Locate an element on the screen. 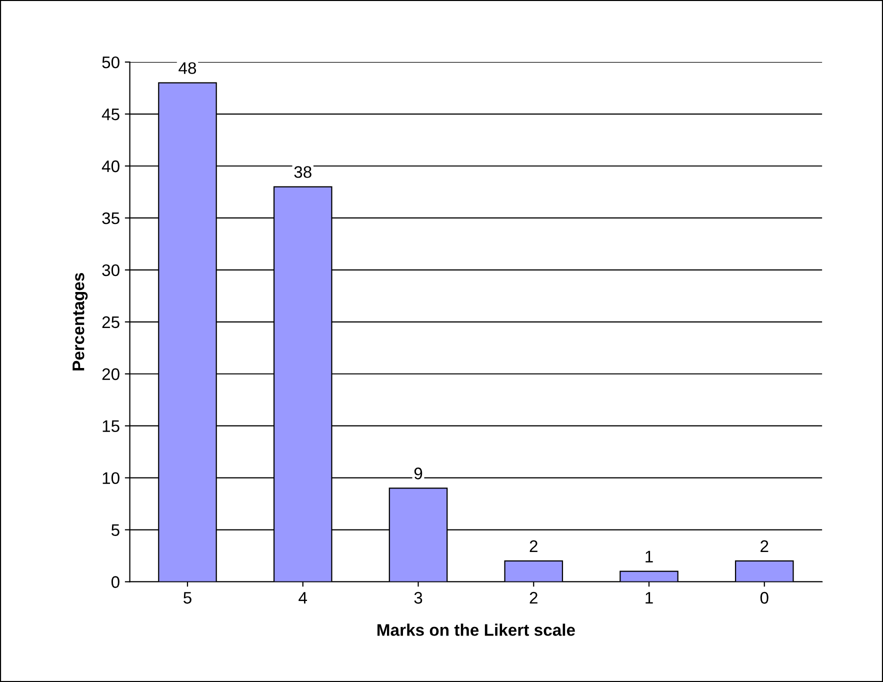  data-label: 48 is located at coordinates (187, 68).